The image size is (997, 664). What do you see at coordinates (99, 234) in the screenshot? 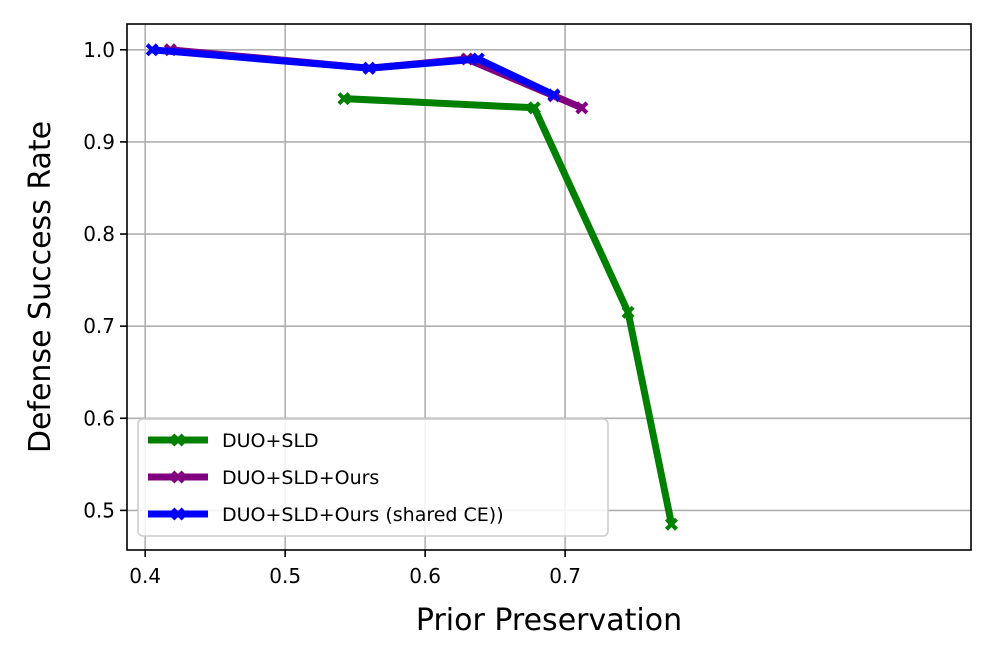
I see `y-tick-label: 0.8` at bounding box center [99, 234].